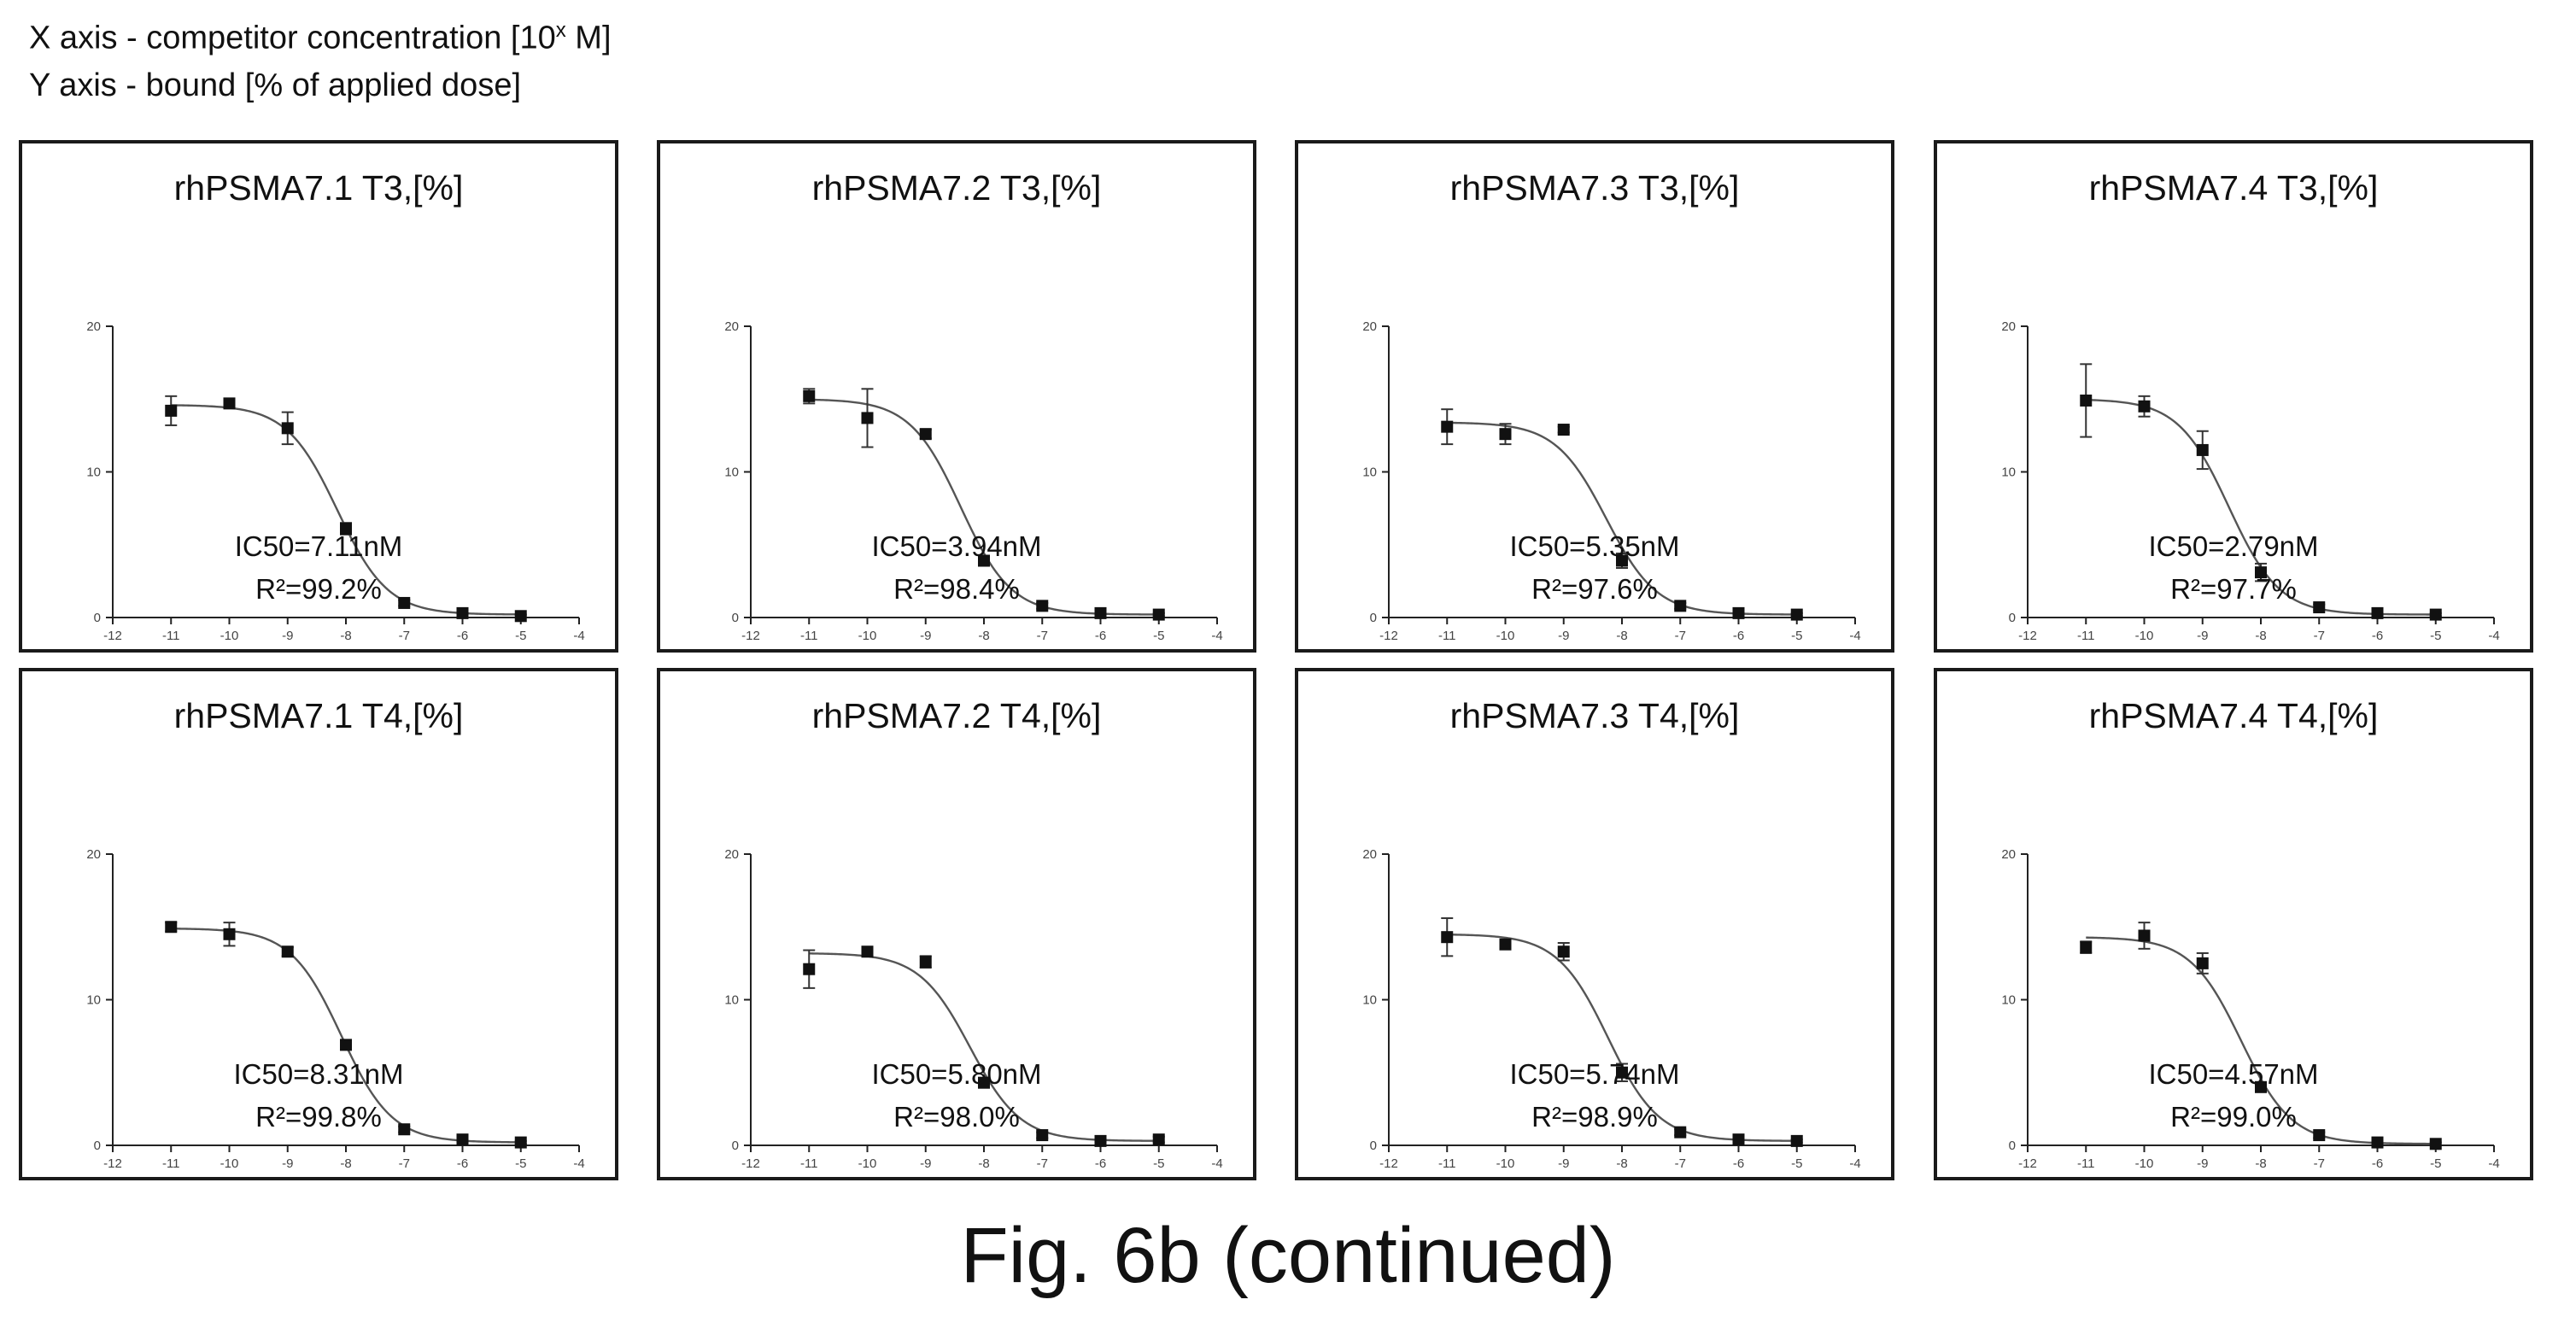 The width and height of the screenshot is (2576, 1323). I want to click on r-squared-label: R²=98.0%, so click(956, 1117).